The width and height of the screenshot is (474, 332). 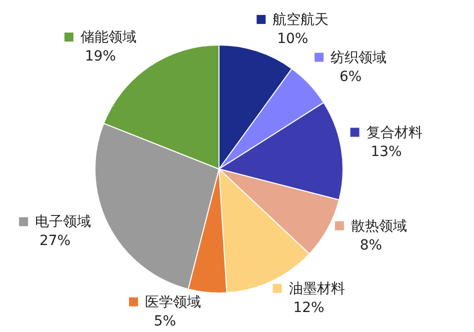 What do you see at coordinates (173, 302) in the screenshot?
I see `legend-label: 医学领域` at bounding box center [173, 302].